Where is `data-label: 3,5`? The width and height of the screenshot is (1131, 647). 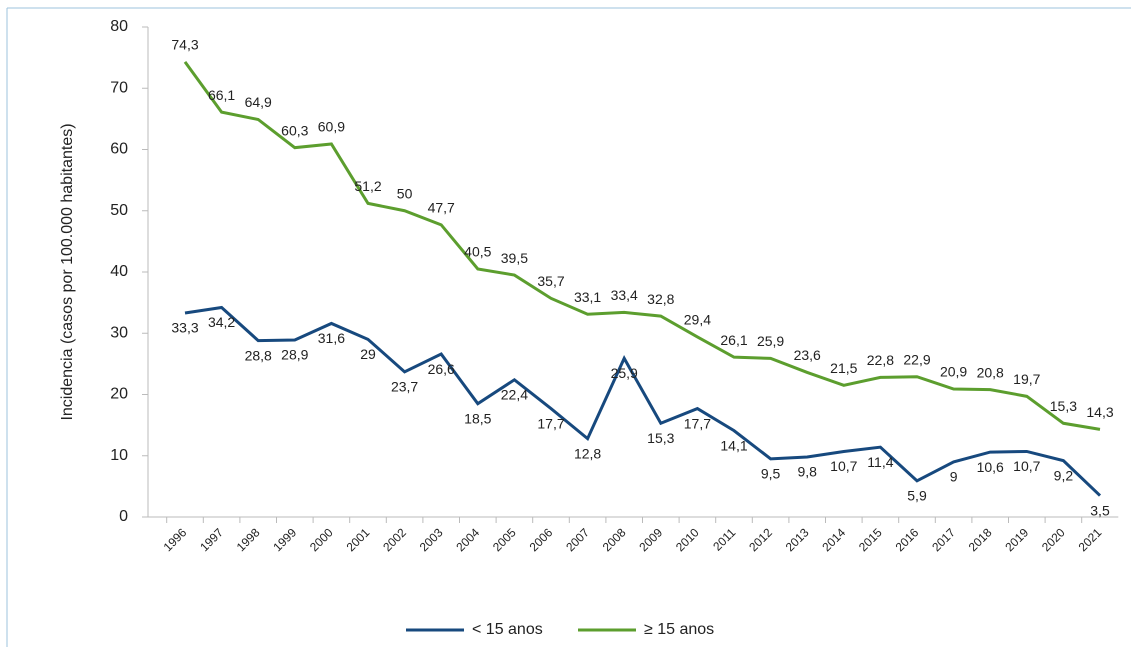 data-label: 3,5 is located at coordinates (1100, 510).